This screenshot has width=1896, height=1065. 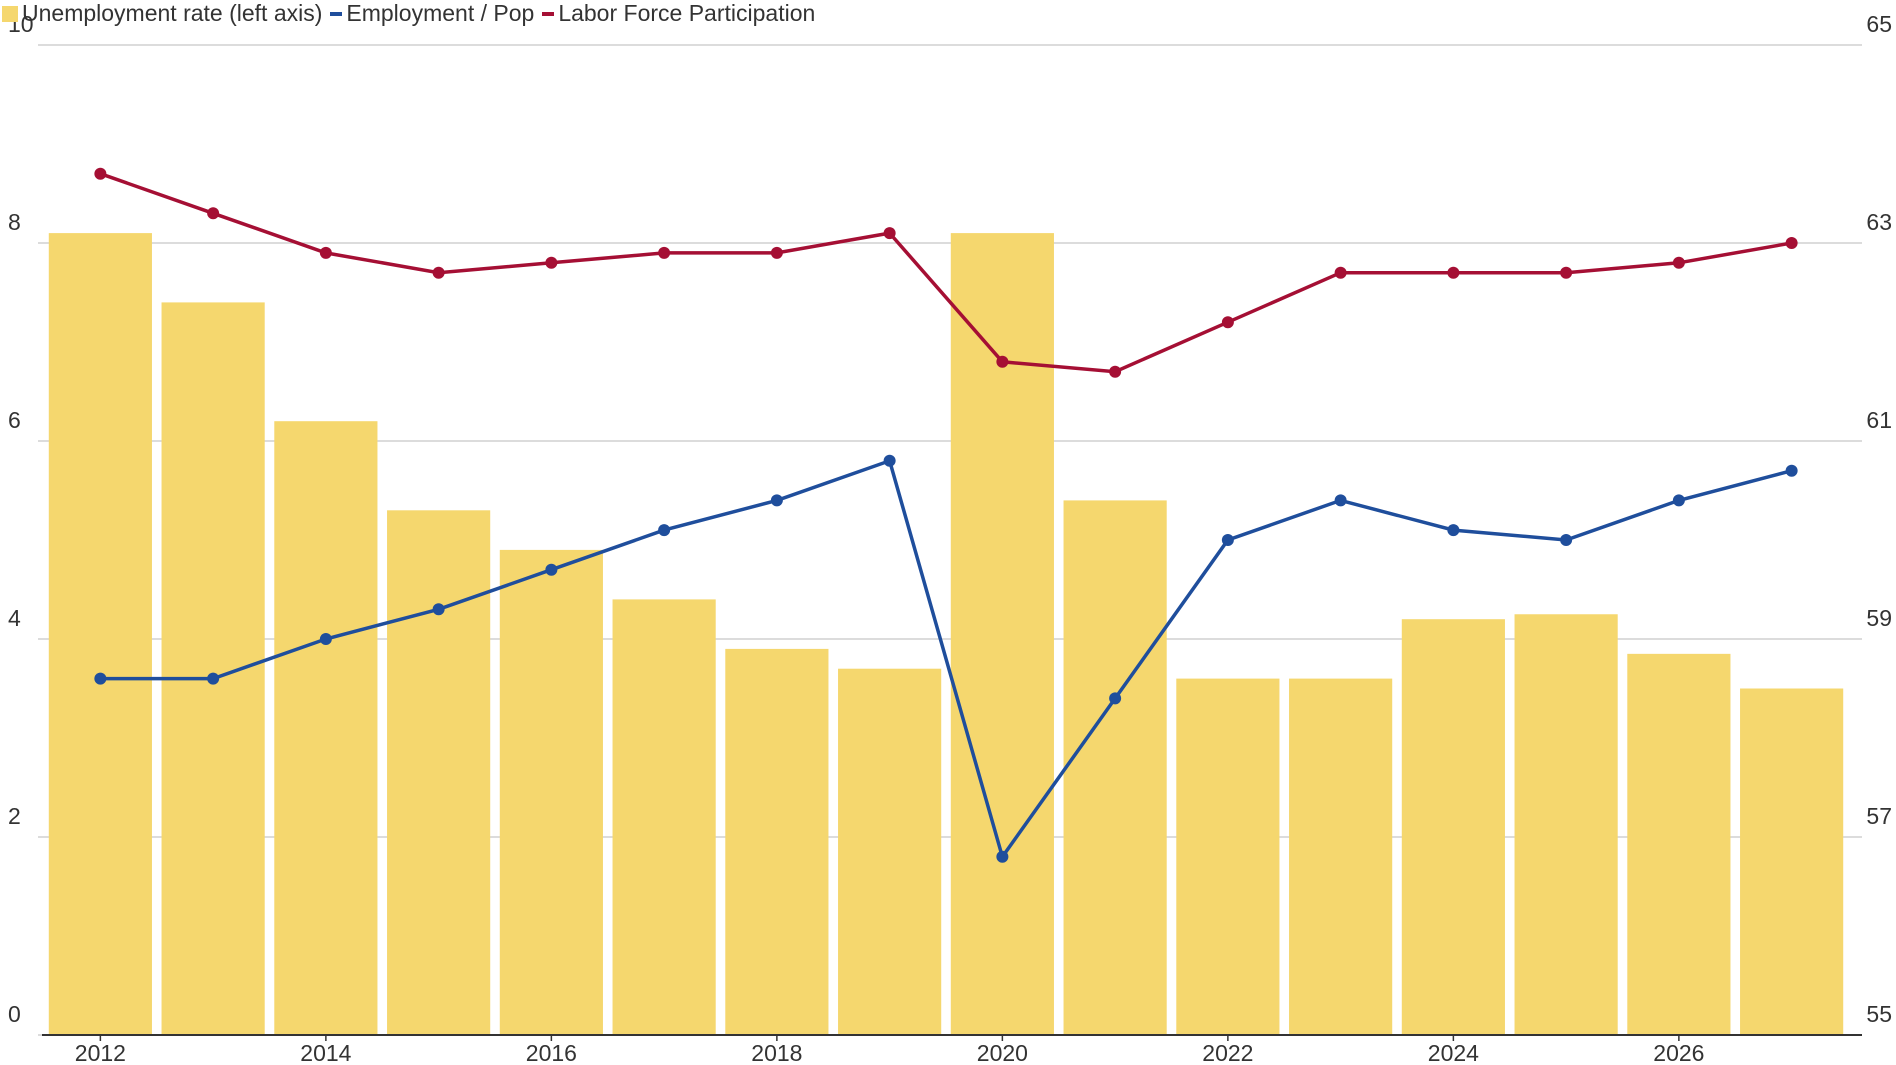 I want to click on x-tick-label: 2014, so click(x=325, y=1052).